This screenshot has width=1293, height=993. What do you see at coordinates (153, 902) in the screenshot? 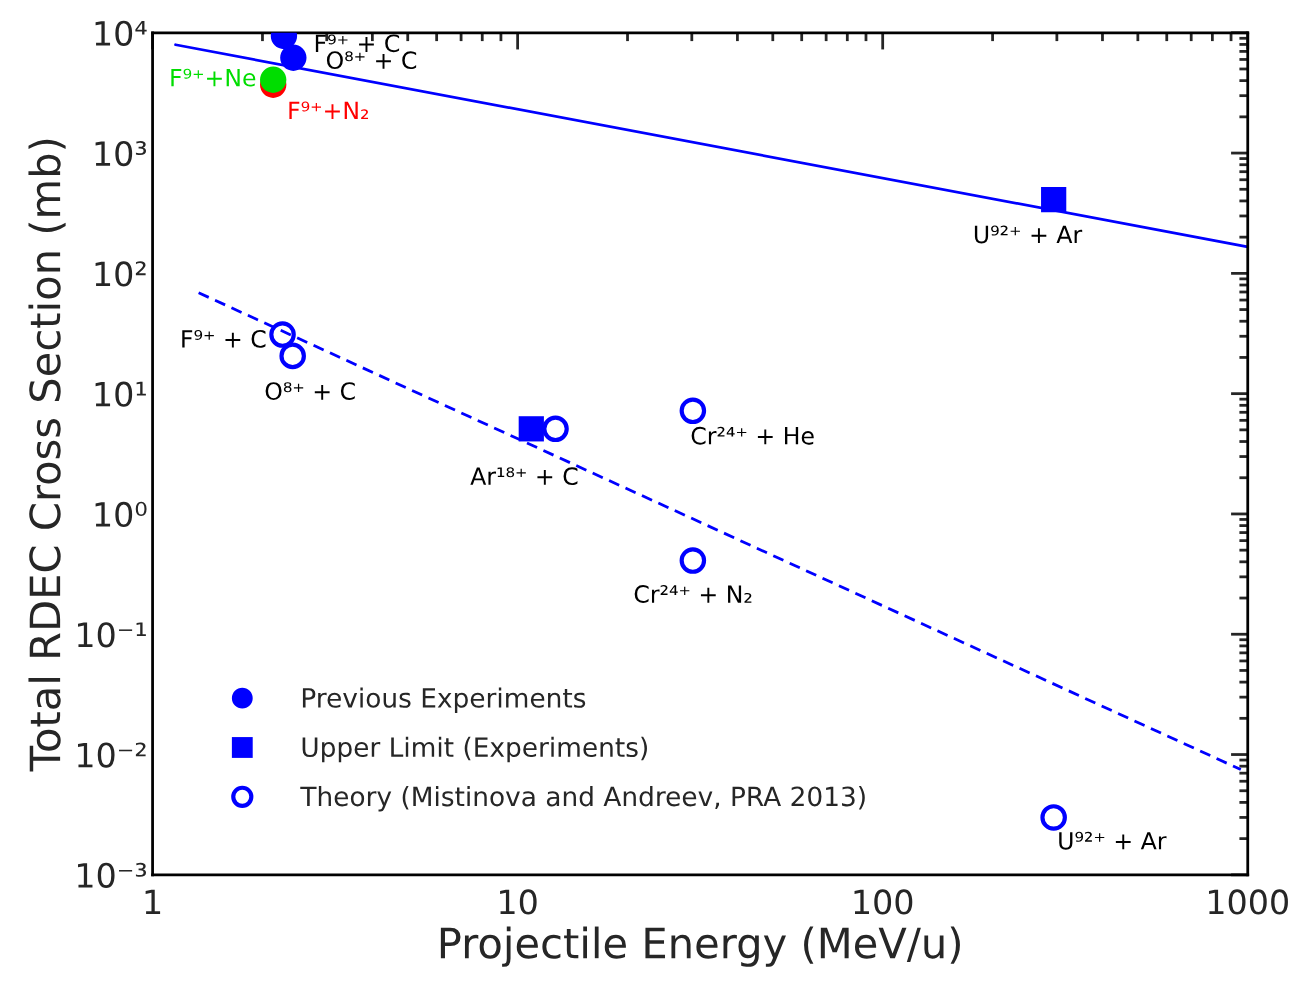
I see `x-tick-label: 1` at bounding box center [153, 902].